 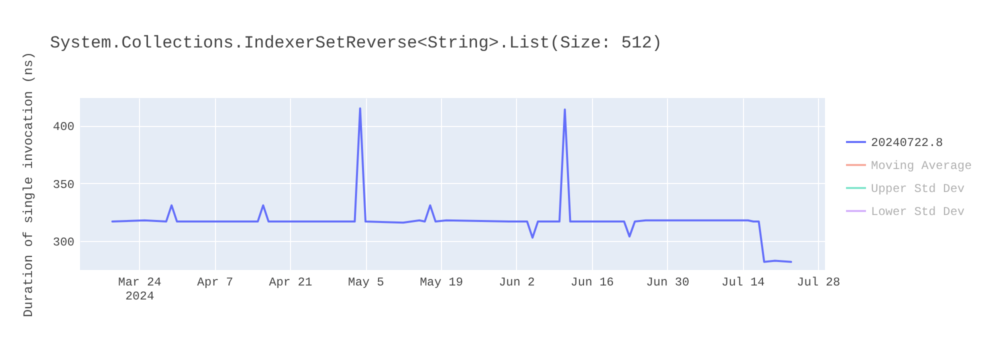 I want to click on legend-label: Lower Std Dev, so click(x=918, y=212).